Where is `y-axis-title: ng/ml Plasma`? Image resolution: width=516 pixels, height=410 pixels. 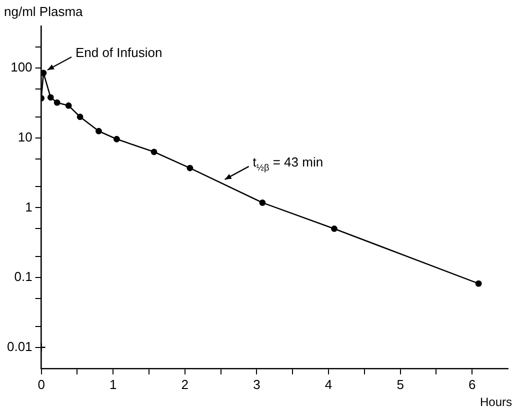
y-axis-title: ng/ml Plasma is located at coordinates (44, 11).